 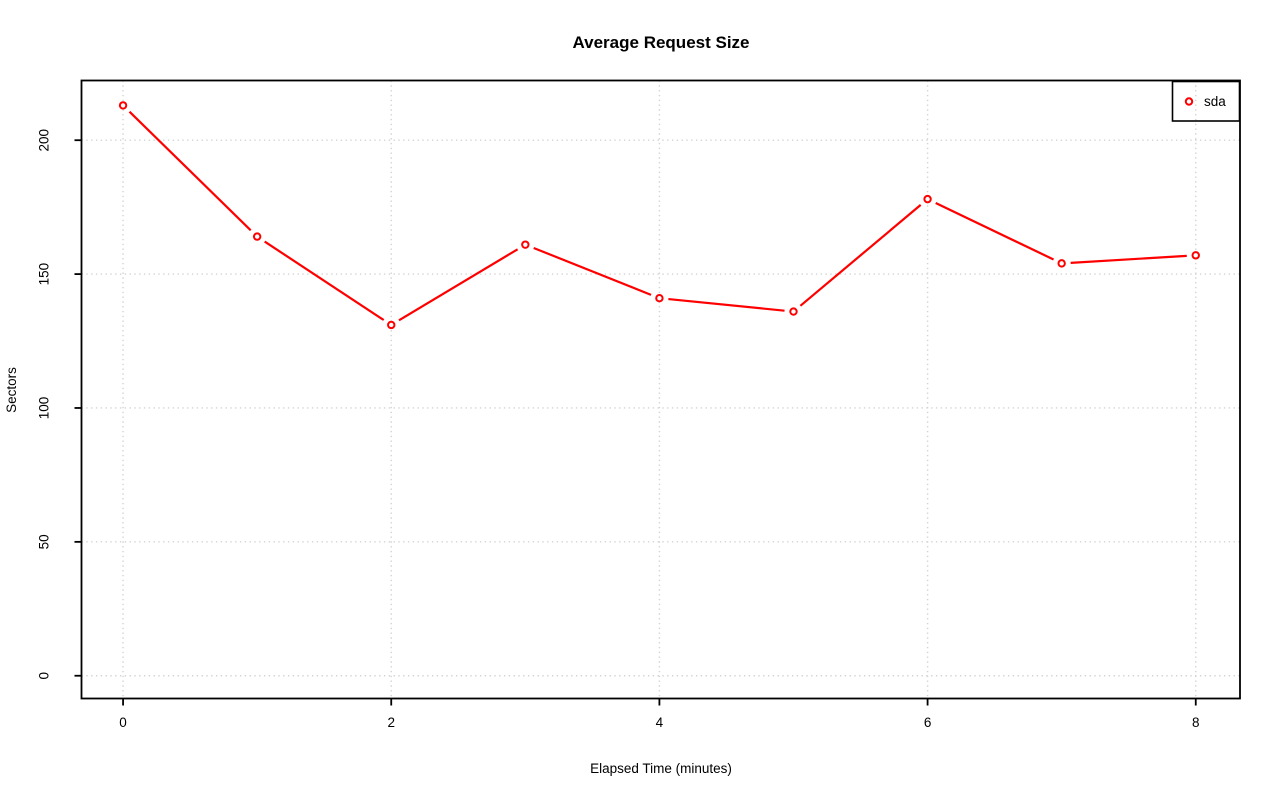 I want to click on y-tick-label: 200, so click(x=44, y=140).